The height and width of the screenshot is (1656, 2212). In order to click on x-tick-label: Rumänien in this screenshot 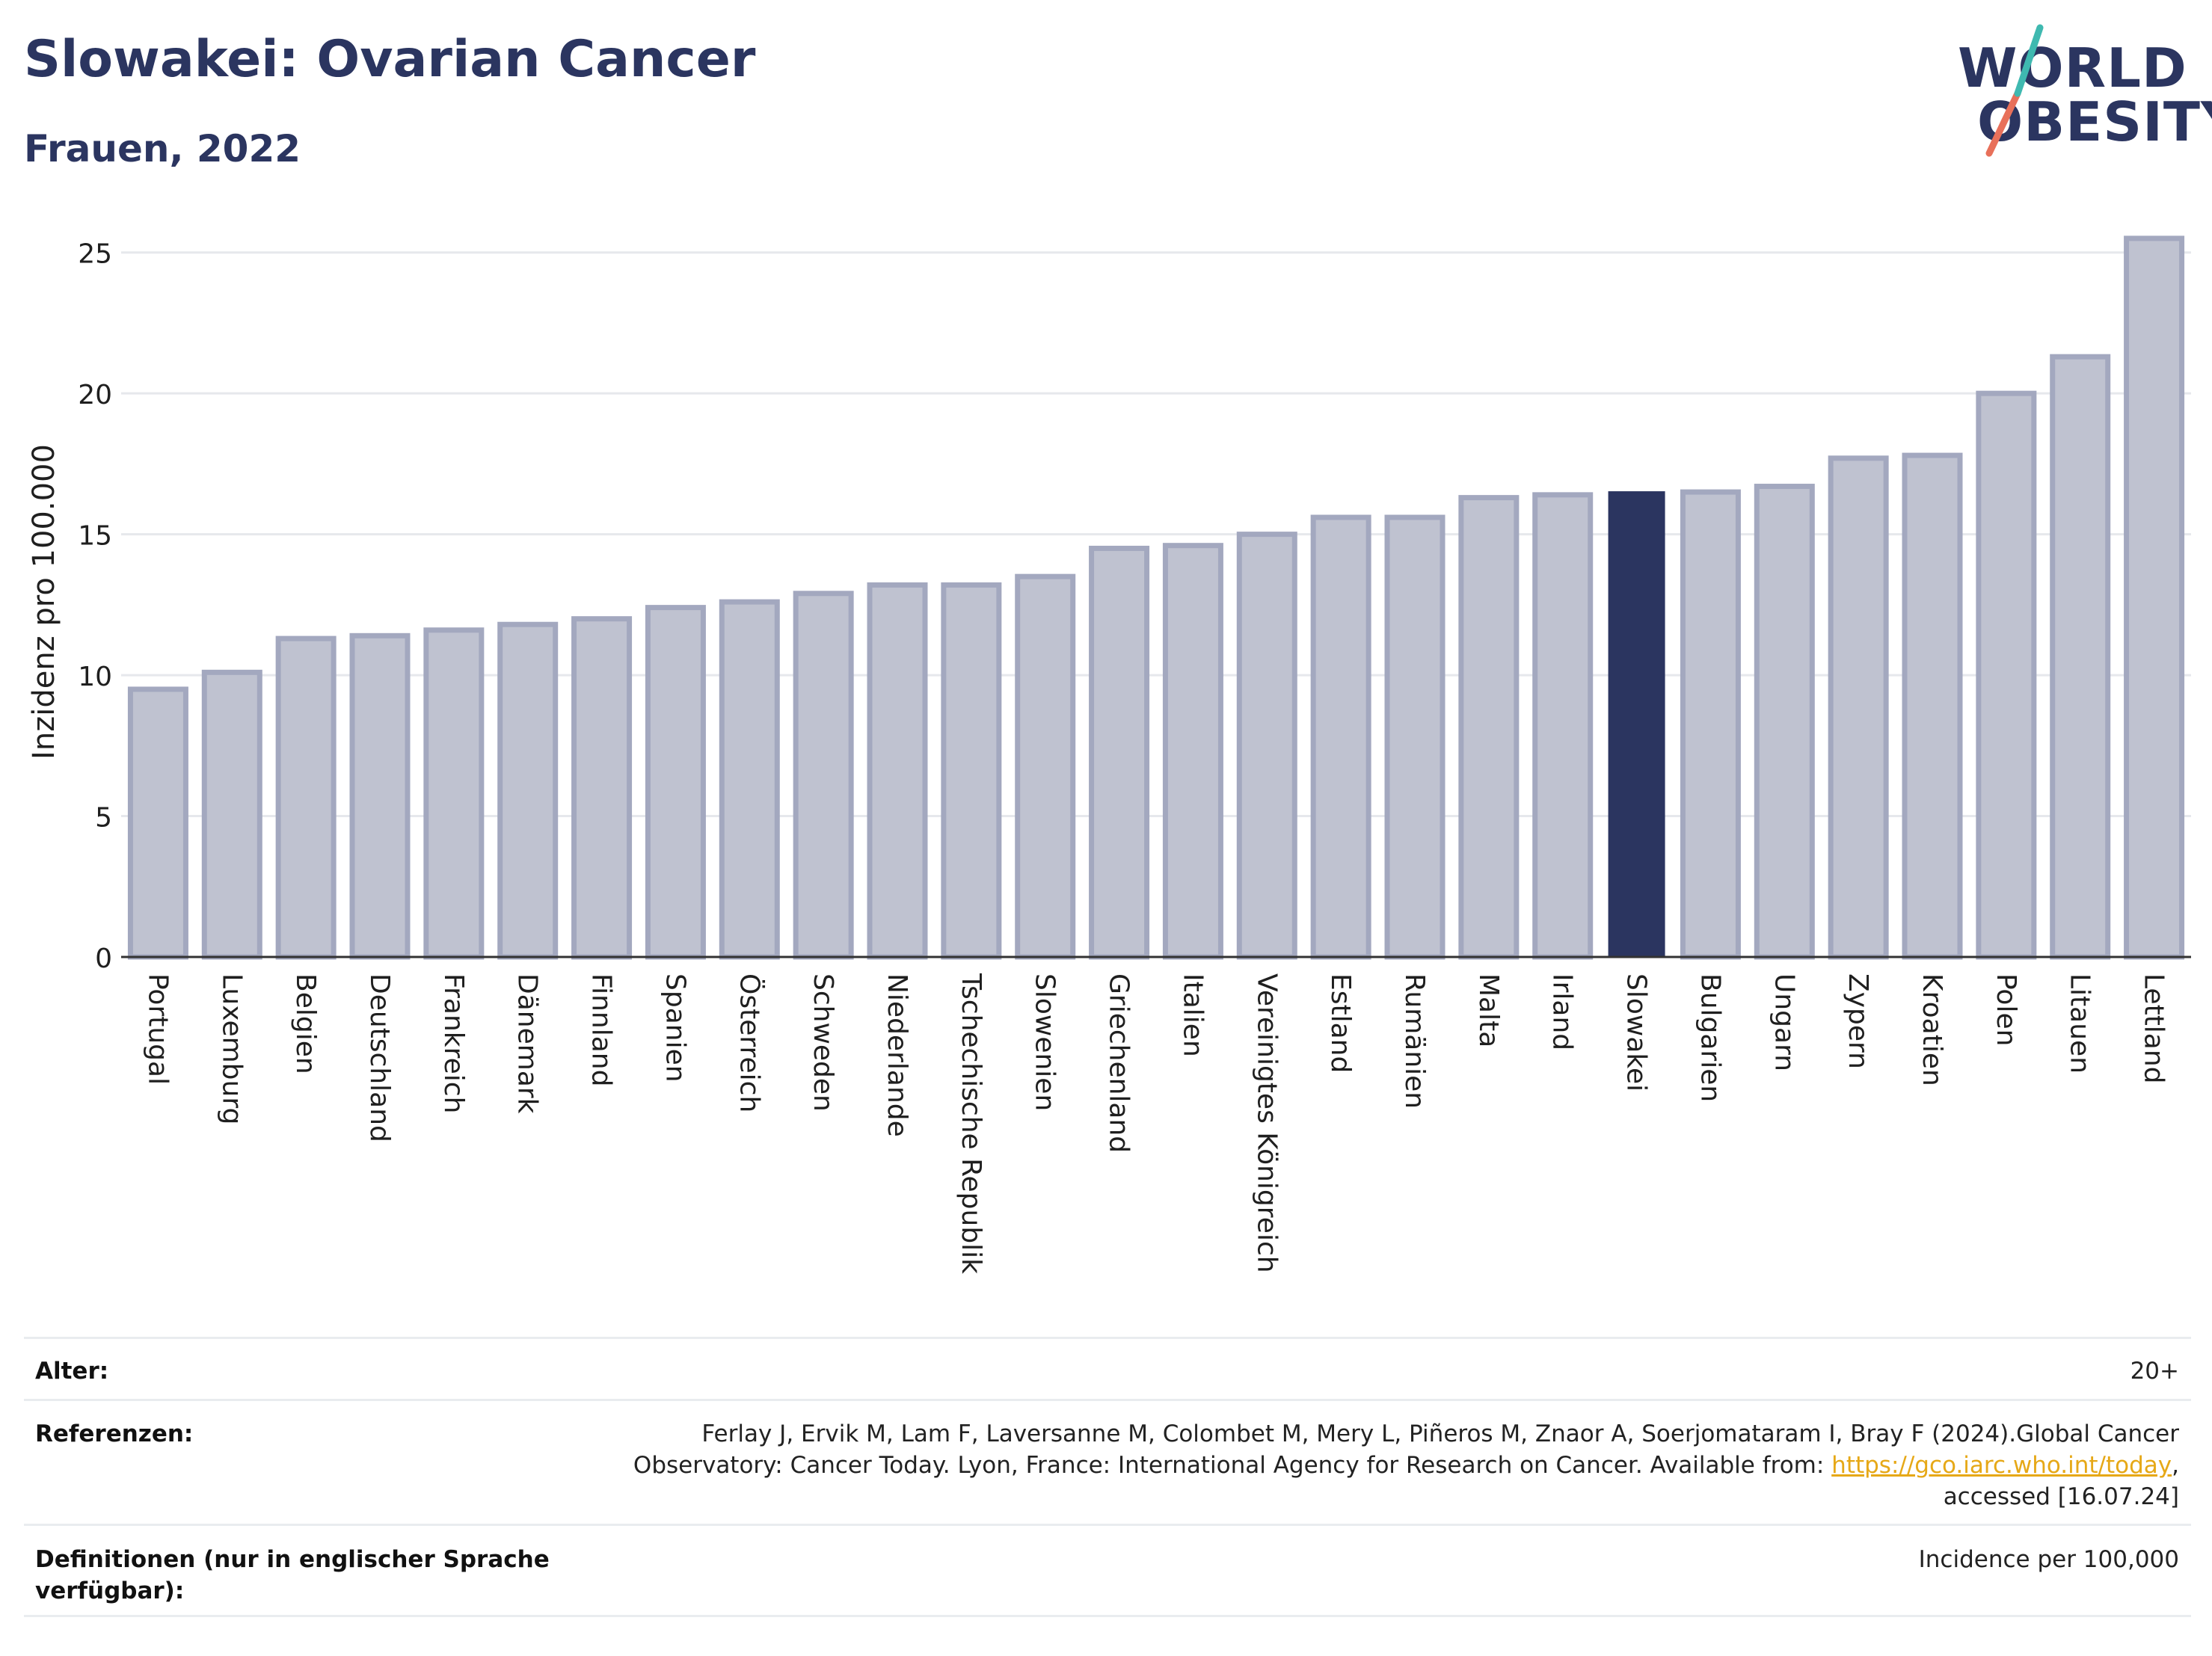, I will do `click(1414, 1041)`.